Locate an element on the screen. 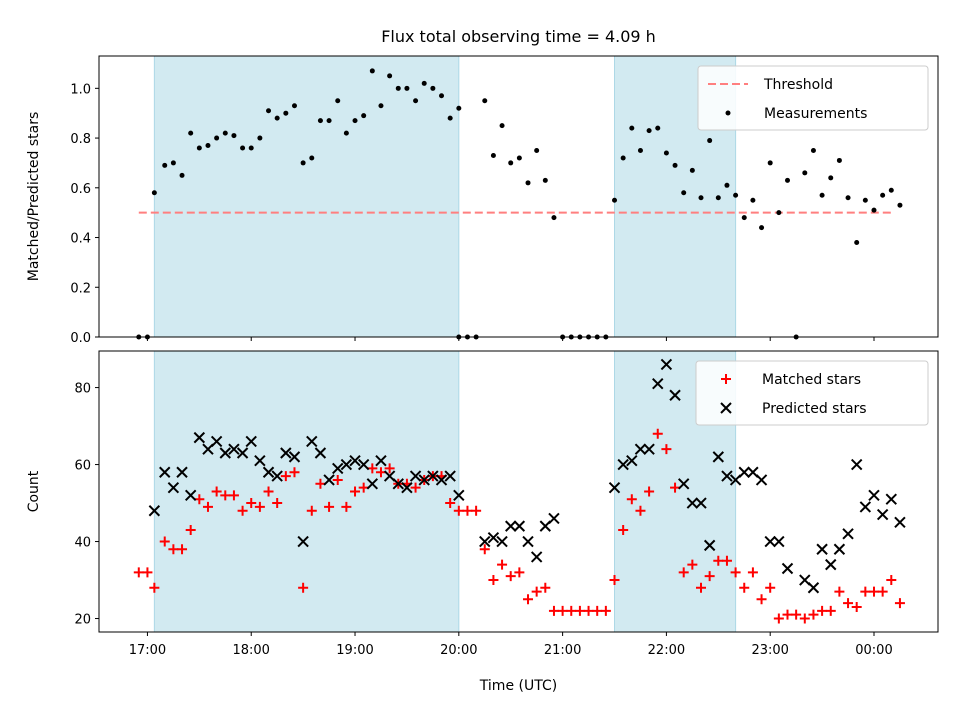  legend-box is located at coordinates (812, 393).